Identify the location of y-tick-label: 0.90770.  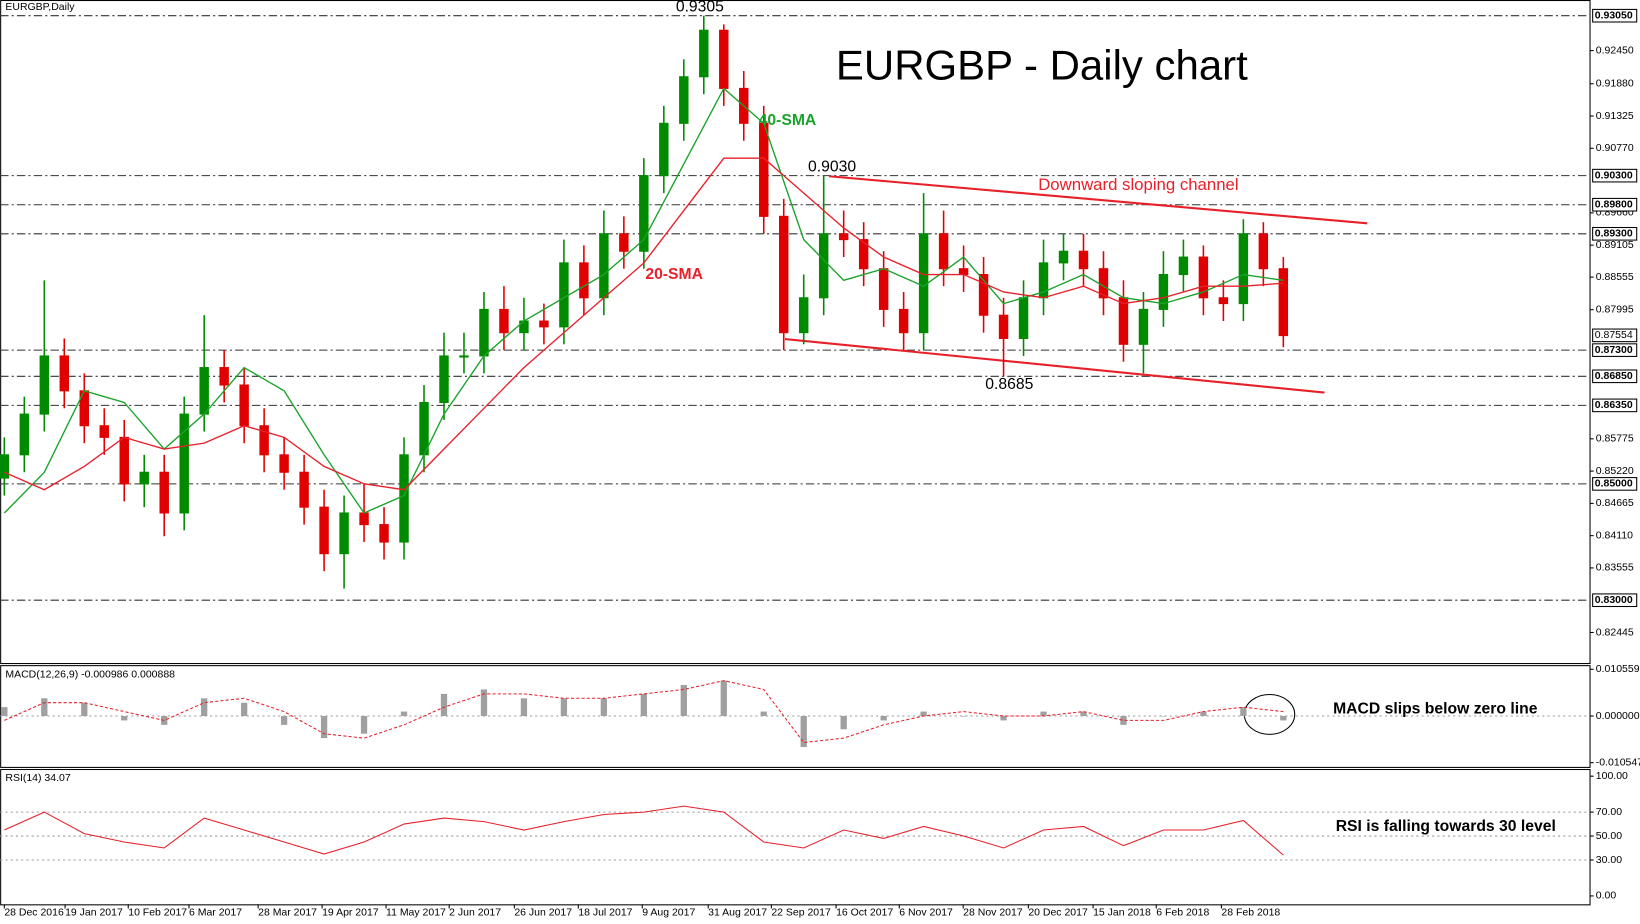
(1615, 148).